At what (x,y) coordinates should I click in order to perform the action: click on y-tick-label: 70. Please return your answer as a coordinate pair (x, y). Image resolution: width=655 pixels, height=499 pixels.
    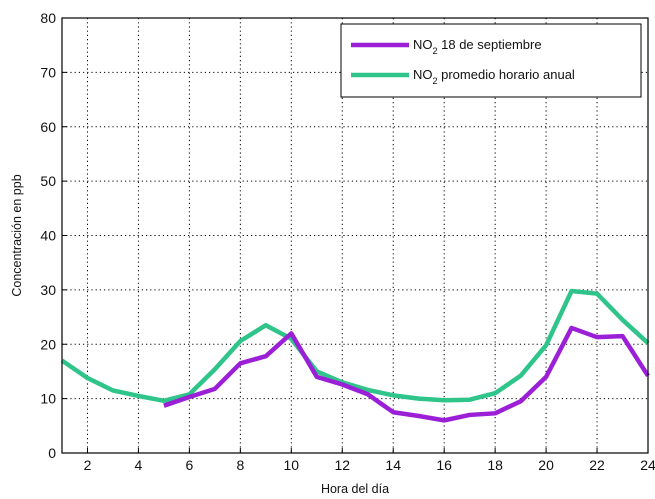
    Looking at the image, I should click on (48, 72).